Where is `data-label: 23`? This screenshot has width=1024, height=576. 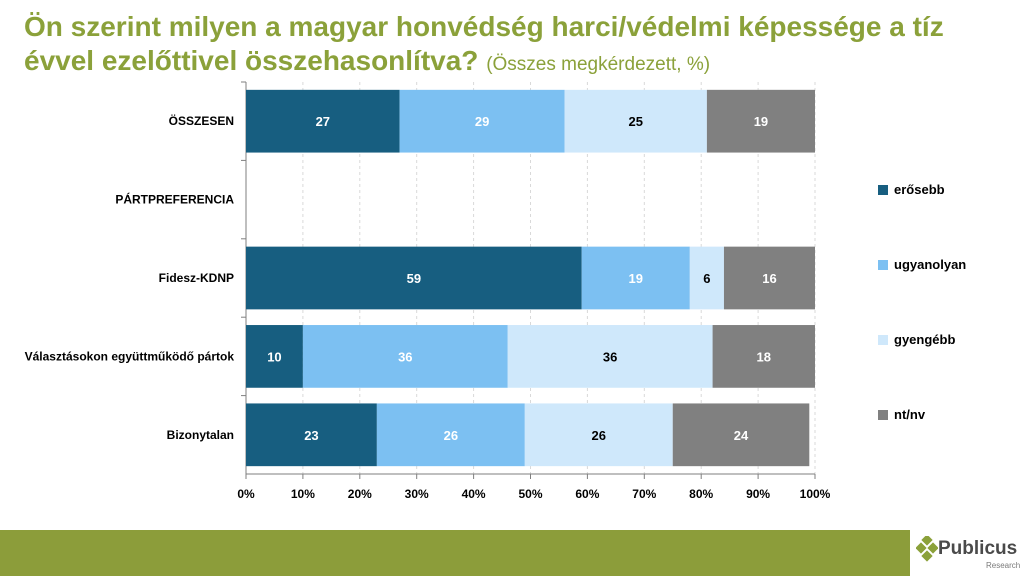 data-label: 23 is located at coordinates (311, 435).